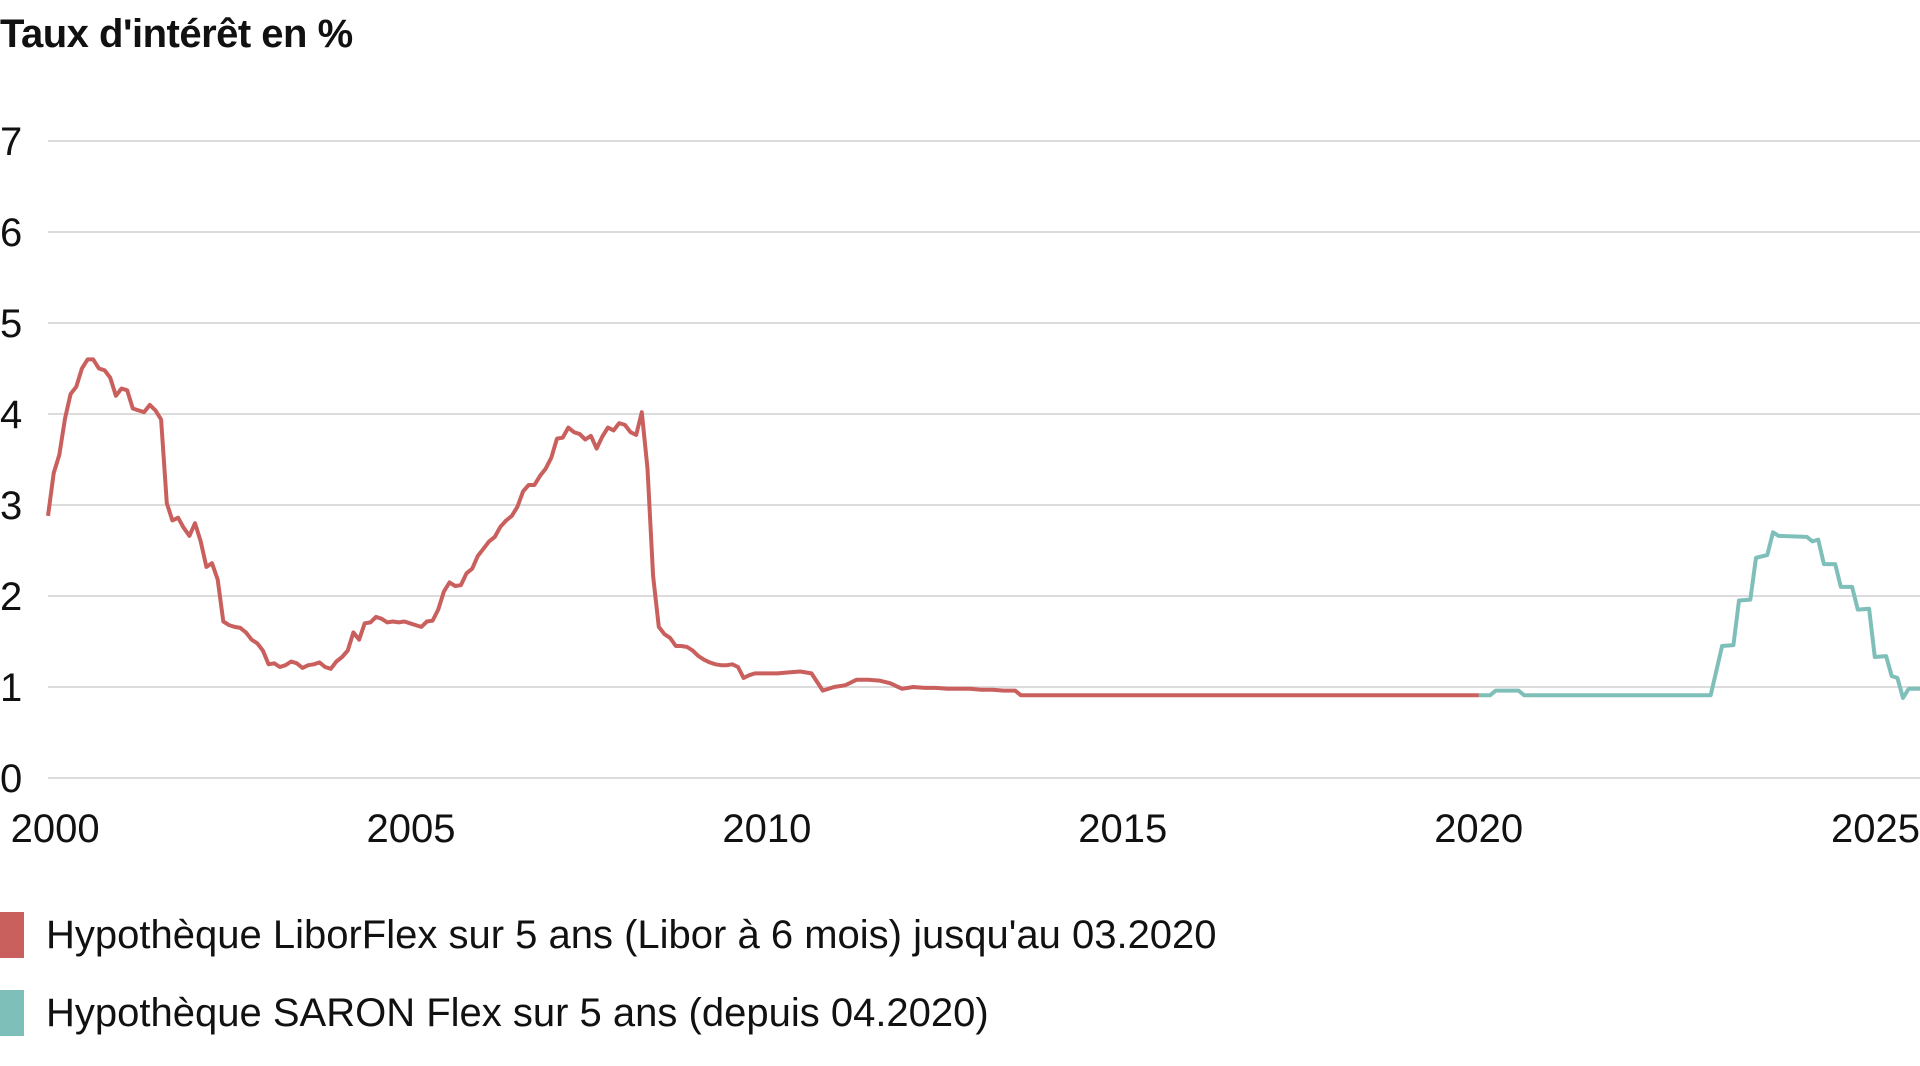 This screenshot has height=1066, width=1920. What do you see at coordinates (1478, 829) in the screenshot?
I see `x-tick-label: 2020` at bounding box center [1478, 829].